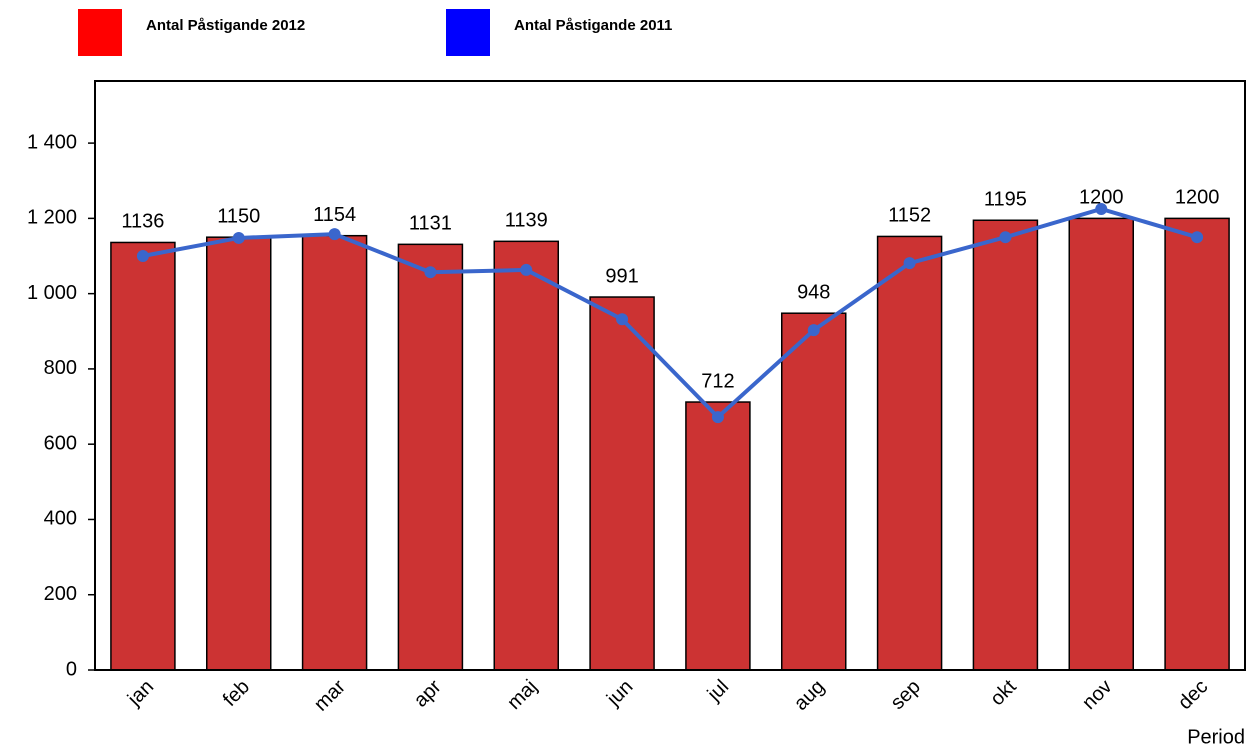  Describe the element at coordinates (430, 224) in the screenshot. I see `data-label: 1131` at that location.